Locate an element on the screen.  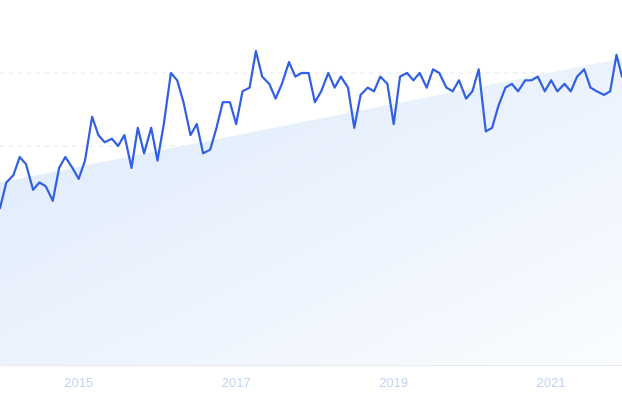
x-tick-label-2017: 2017 is located at coordinates (236, 382).